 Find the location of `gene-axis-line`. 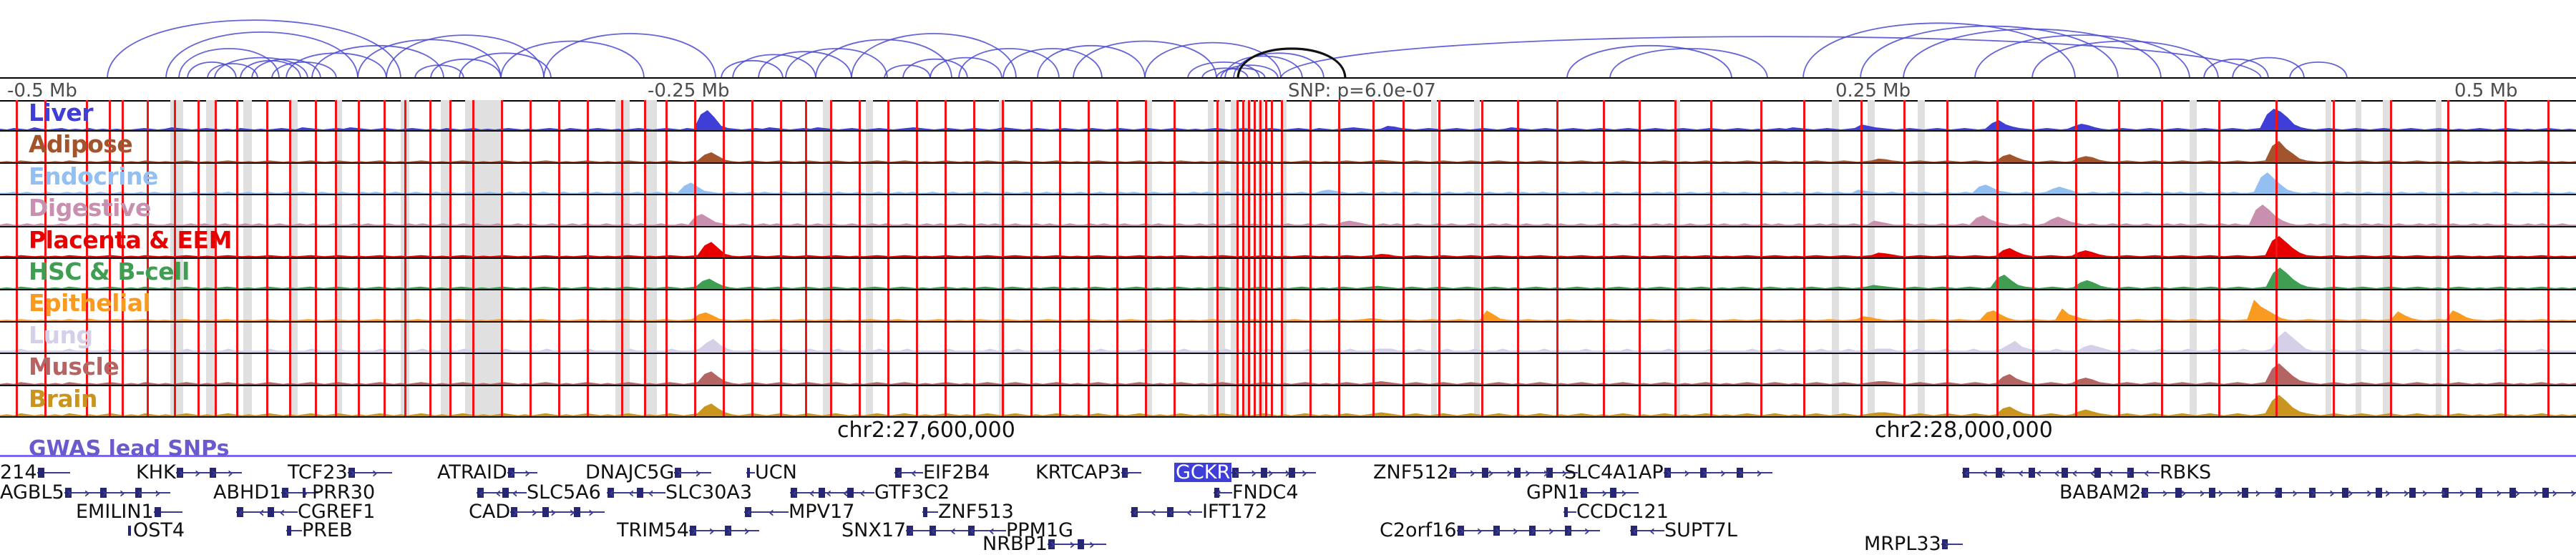

gene-axis-line is located at coordinates (1569, 512).